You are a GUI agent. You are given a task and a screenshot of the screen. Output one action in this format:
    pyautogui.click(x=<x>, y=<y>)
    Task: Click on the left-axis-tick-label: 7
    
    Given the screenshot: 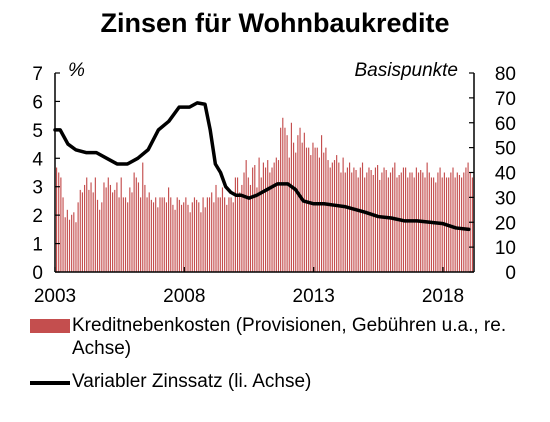 What is the action you would take?
    pyautogui.click(x=37, y=74)
    